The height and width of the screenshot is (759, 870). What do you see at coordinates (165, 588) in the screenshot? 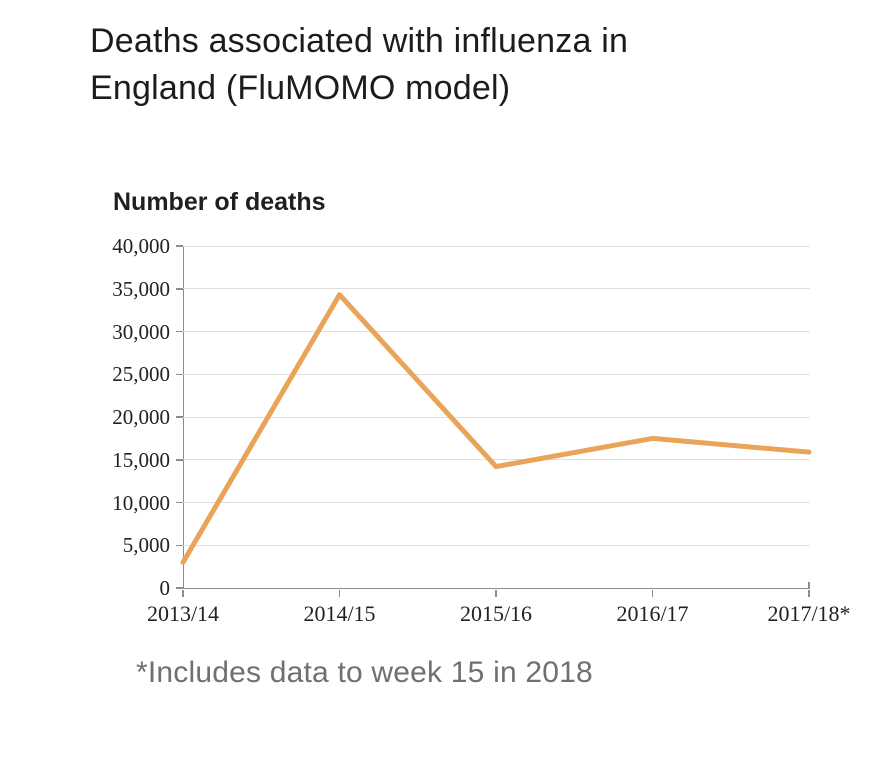
I see `y-tick-label: 0` at bounding box center [165, 588].